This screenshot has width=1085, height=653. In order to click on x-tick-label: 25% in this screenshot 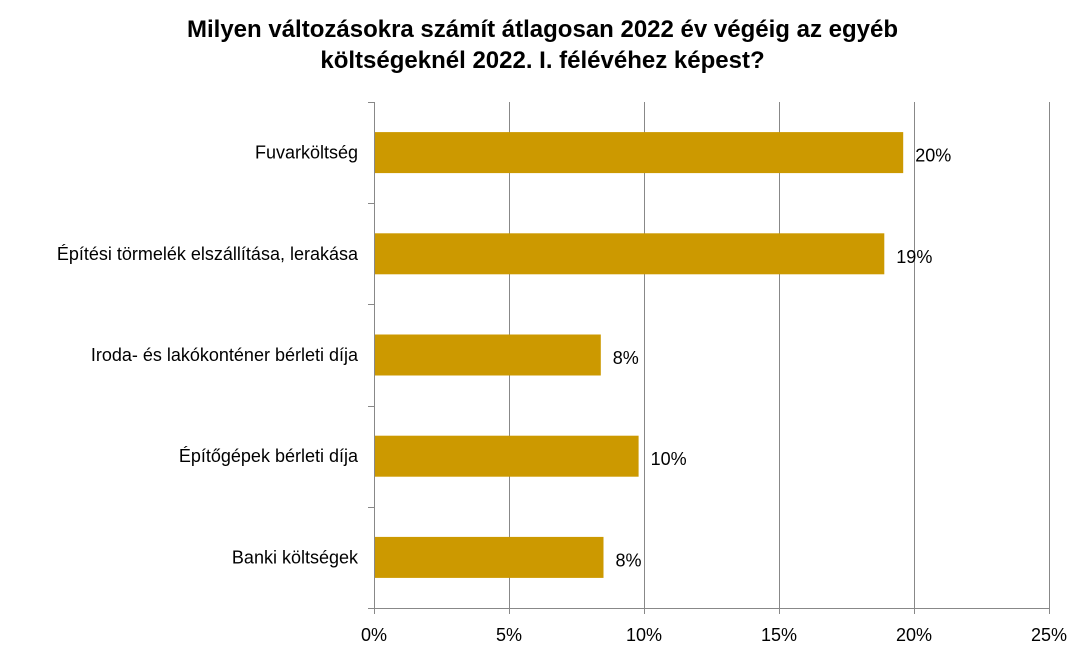, I will do `click(1049, 635)`.